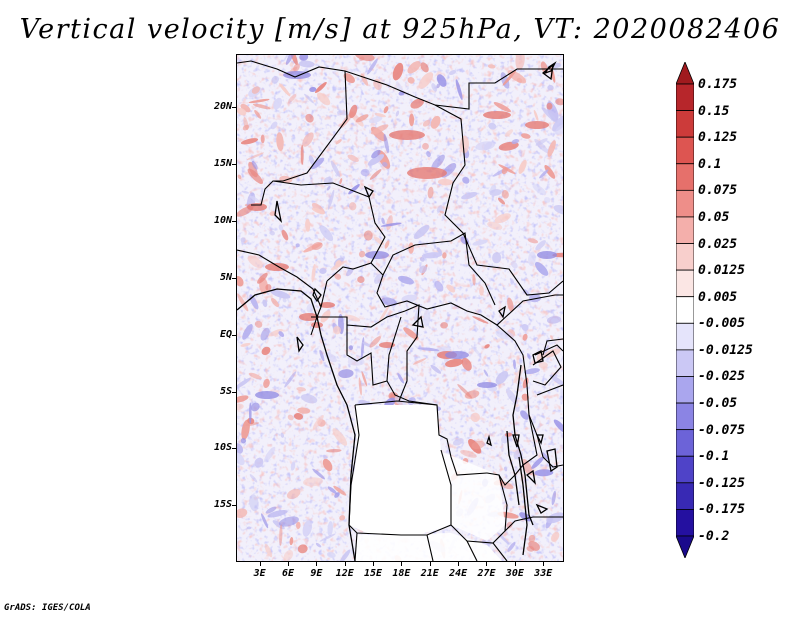  I want to click on lon-tick-label: 6E, so click(287, 573).